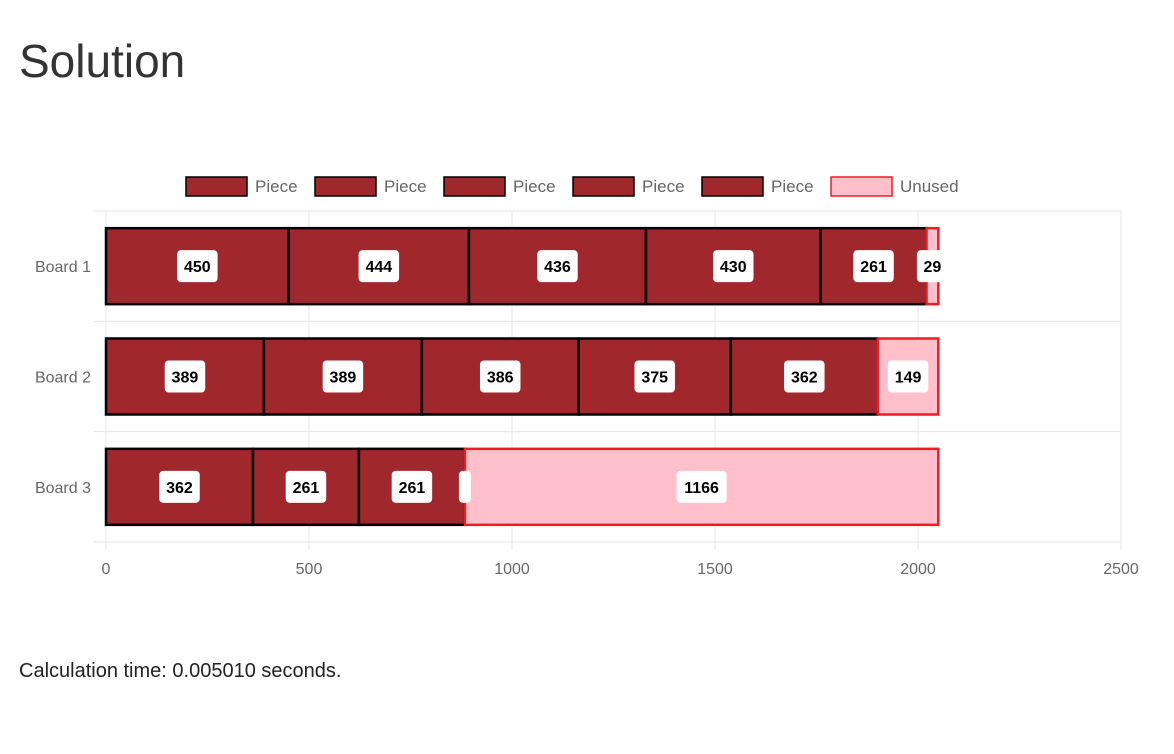 The height and width of the screenshot is (754, 1174). Describe the element at coordinates (929, 186) in the screenshot. I see `legend-label: Unused` at that location.